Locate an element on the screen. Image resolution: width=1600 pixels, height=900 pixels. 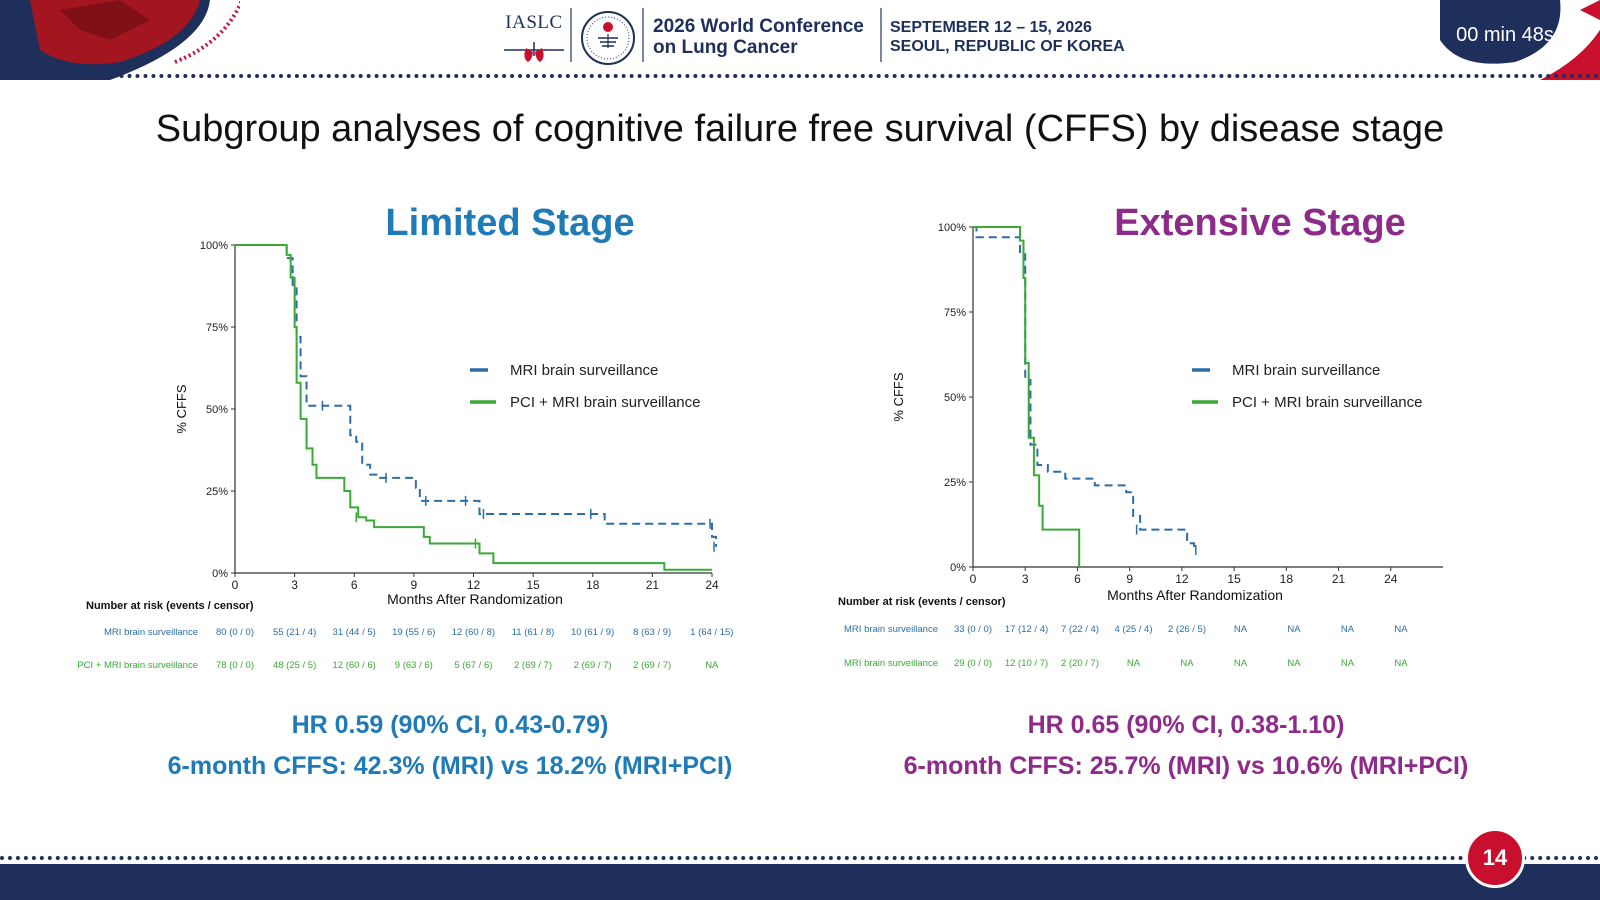
mri-survival-curve is located at coordinates (1084, 388).